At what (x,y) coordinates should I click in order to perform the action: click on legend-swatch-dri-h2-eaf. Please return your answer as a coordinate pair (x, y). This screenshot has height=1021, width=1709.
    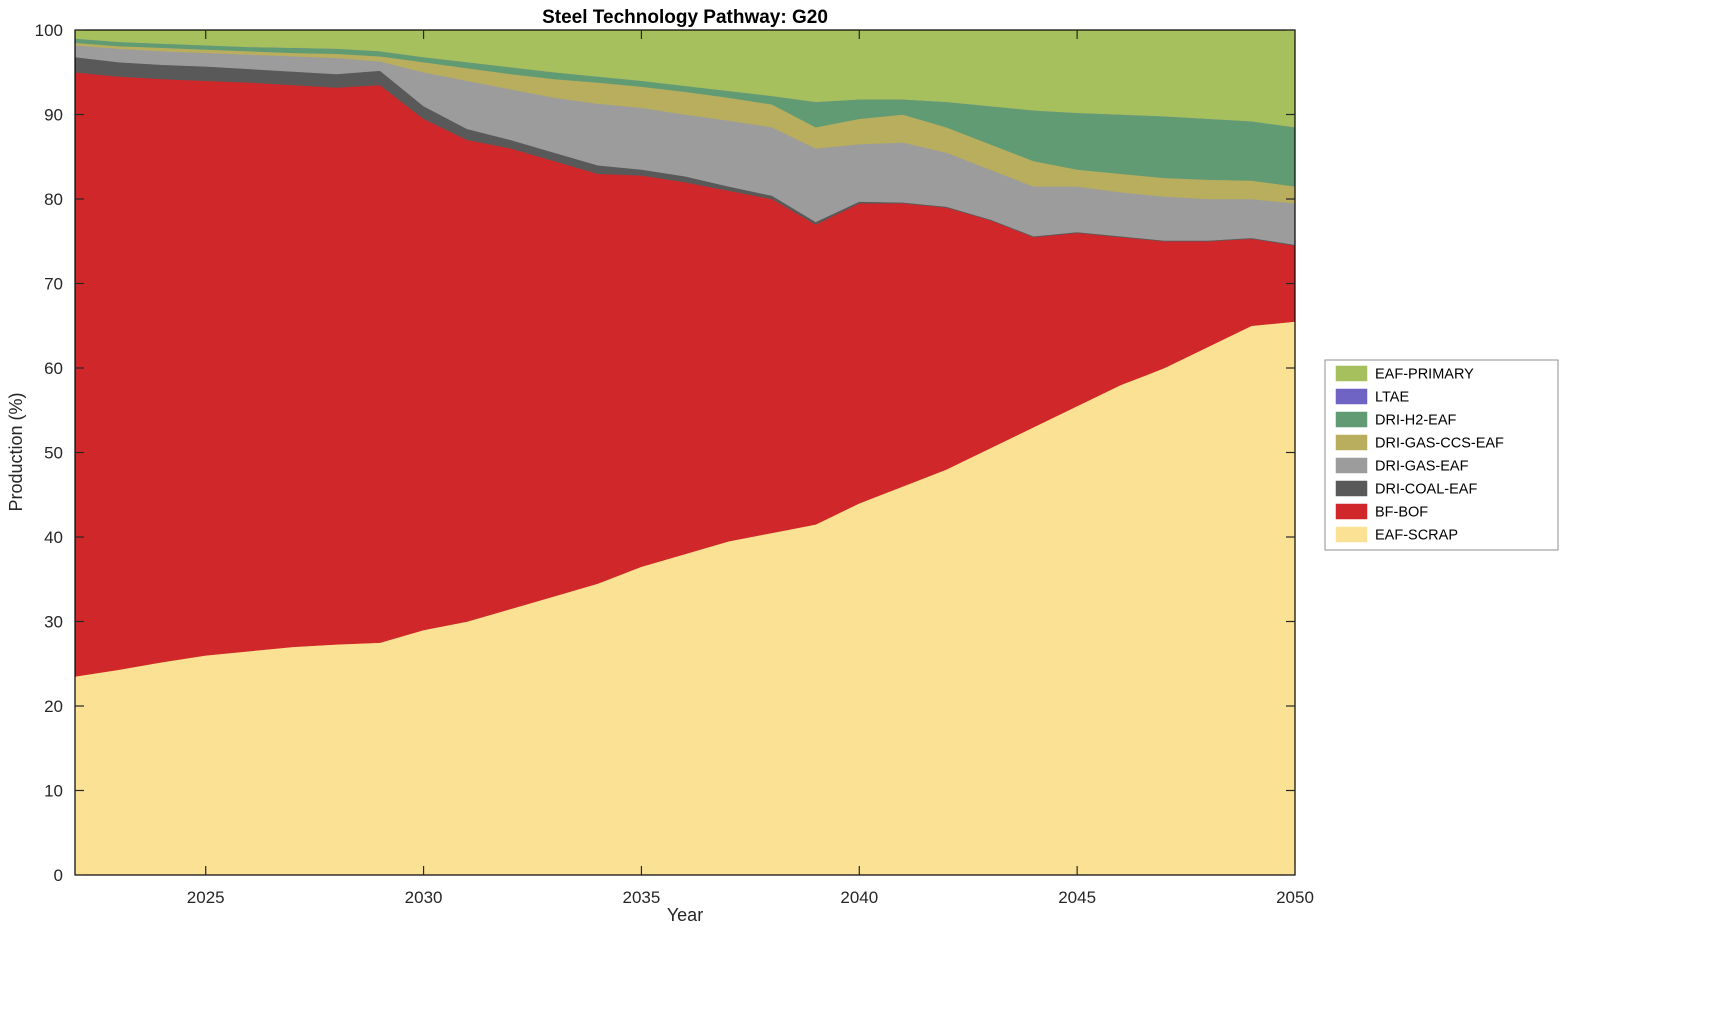
    Looking at the image, I should click on (1351, 419).